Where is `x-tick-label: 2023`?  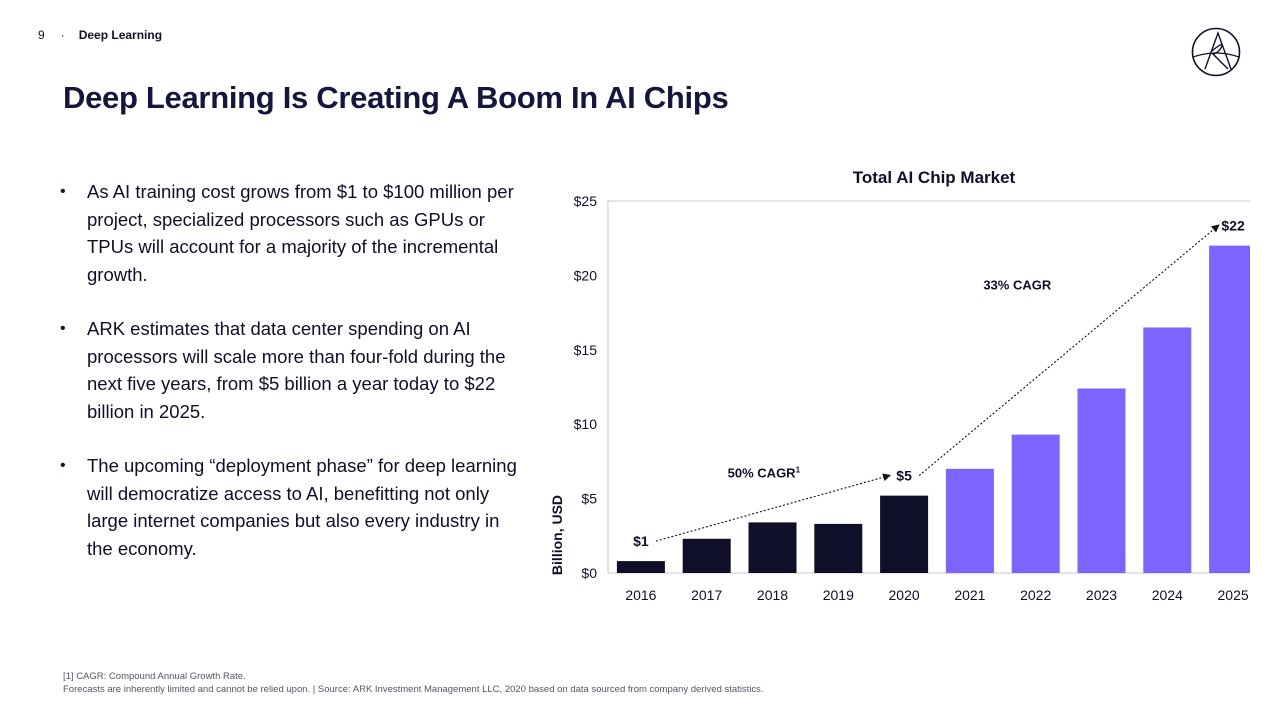
x-tick-label: 2023 is located at coordinates (1101, 595).